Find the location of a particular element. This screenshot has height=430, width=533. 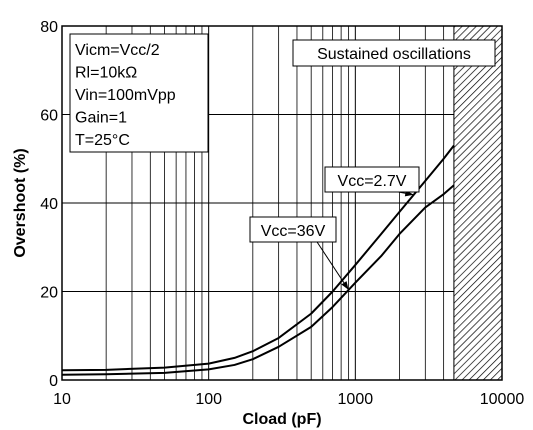

condition-text: Gain=1 is located at coordinates (101, 118).